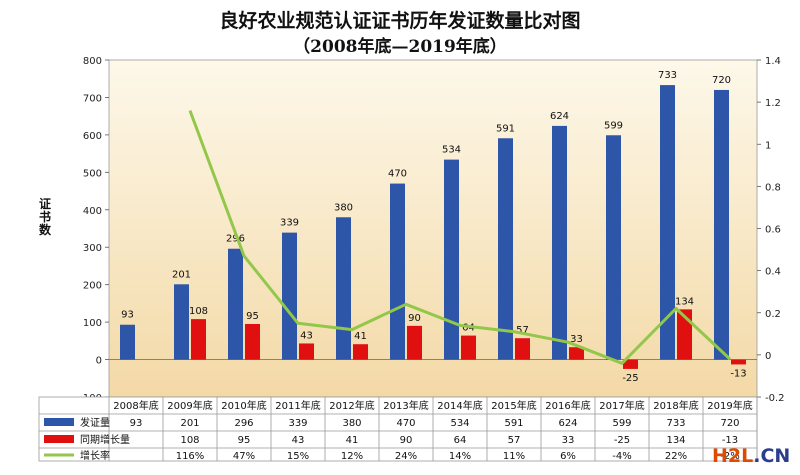 The image size is (800, 475). I want to click on table-cell-increase: 134, so click(675, 440).